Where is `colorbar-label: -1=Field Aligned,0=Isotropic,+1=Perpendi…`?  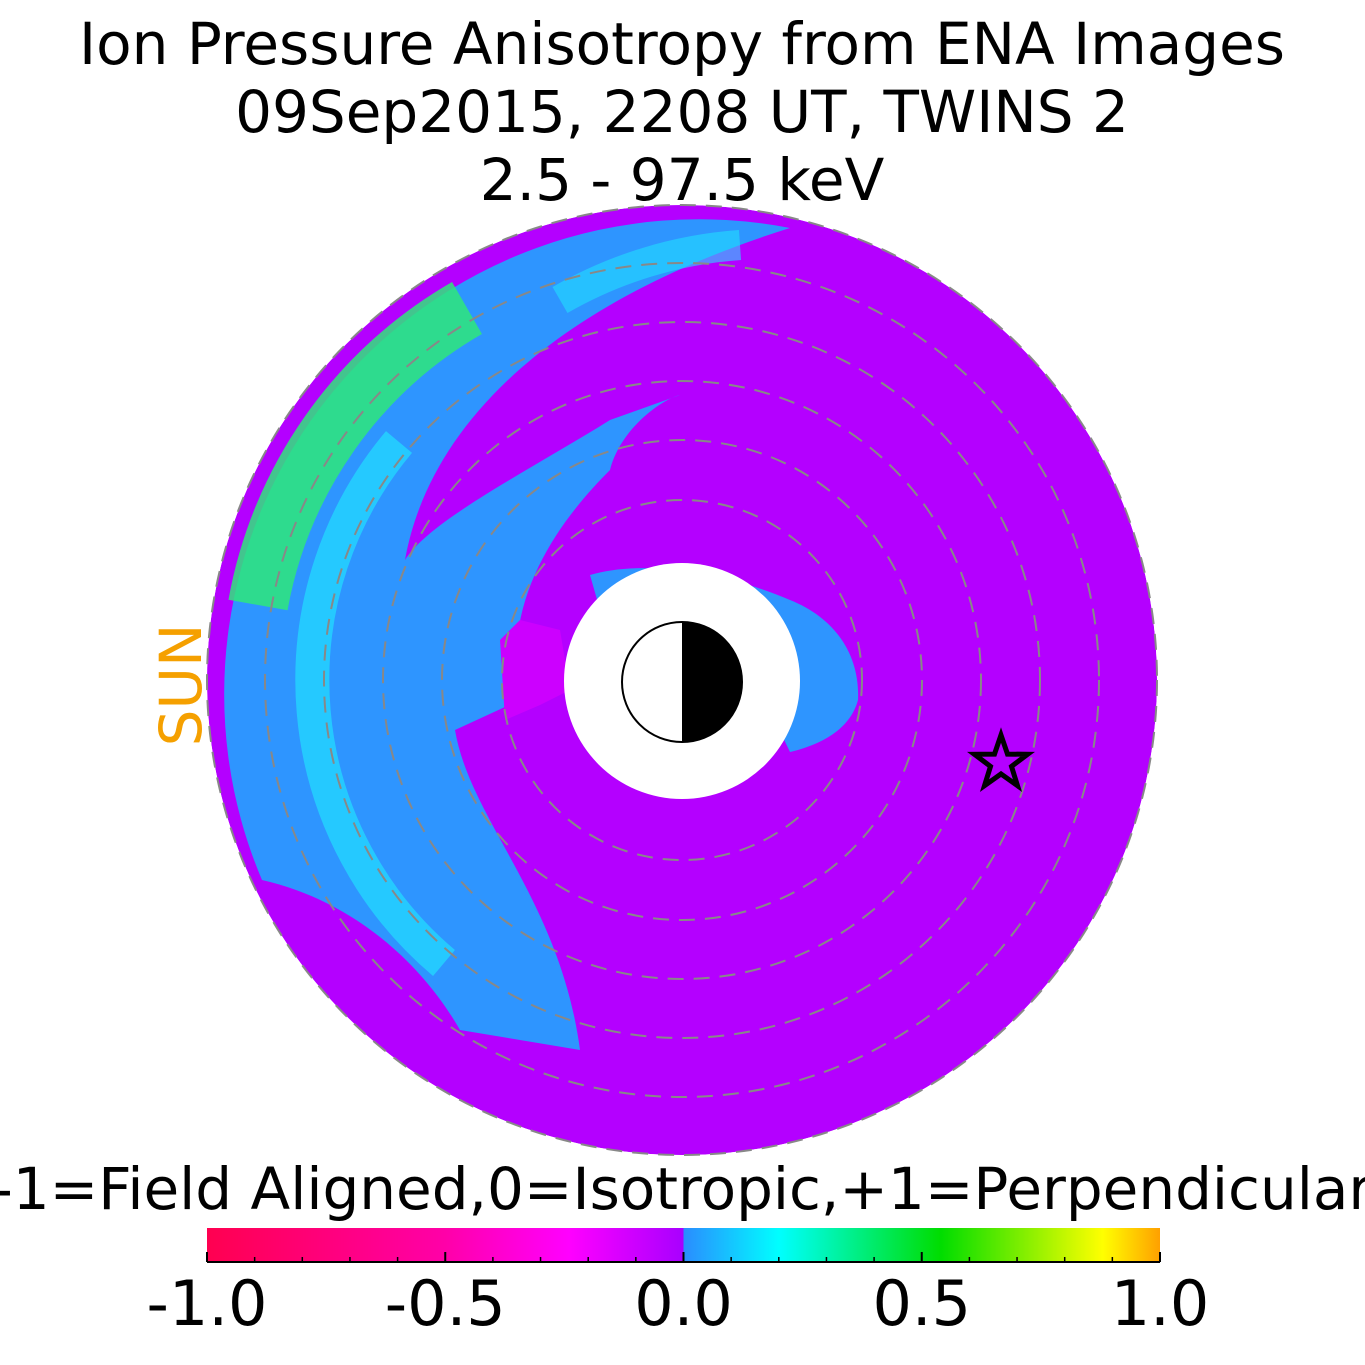
colorbar-label: -1=Field Aligned,0=Isotropic,+1=Perpendi… is located at coordinates (682, 1189).